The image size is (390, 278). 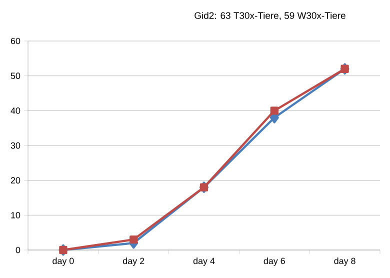 What do you see at coordinates (15, 110) in the screenshot?
I see `y-tick-label: 40` at bounding box center [15, 110].